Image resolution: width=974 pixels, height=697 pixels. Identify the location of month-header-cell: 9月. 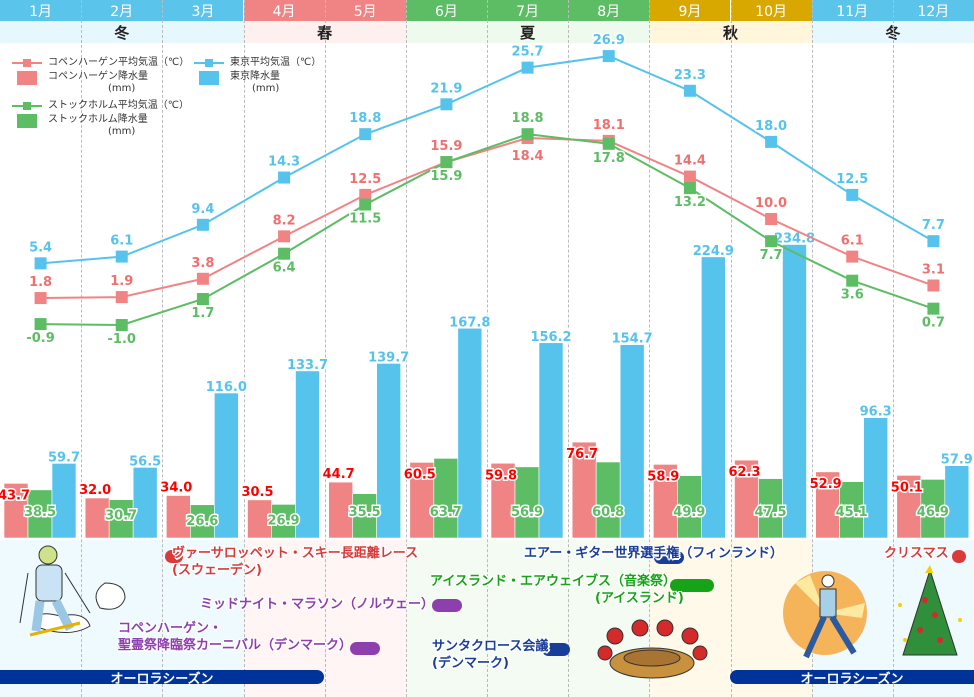
(690, 10).